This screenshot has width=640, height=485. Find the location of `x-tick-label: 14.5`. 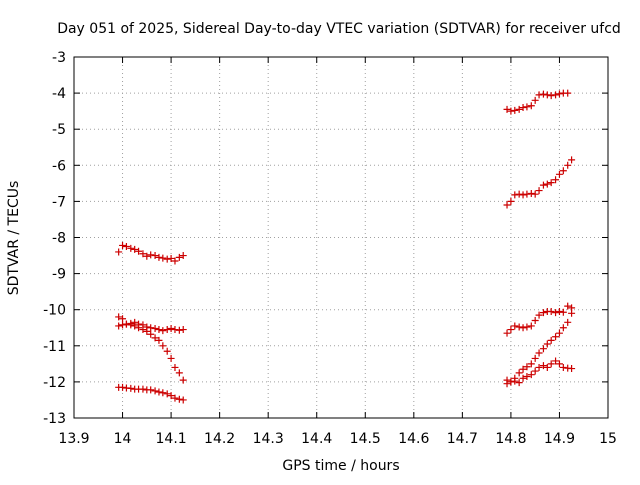

x-tick-label: 14.5 is located at coordinates (365, 439).